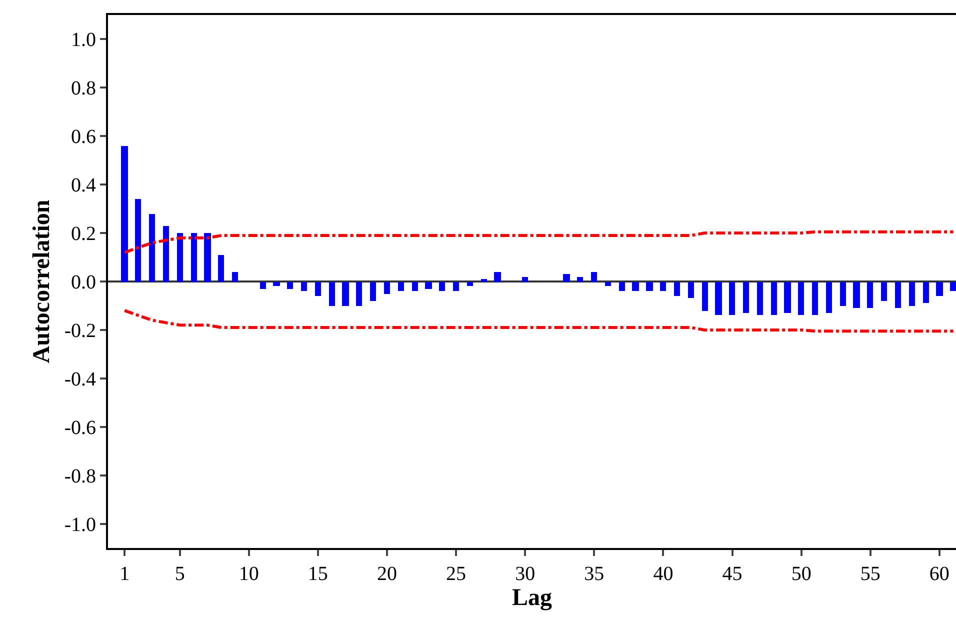  Describe the element at coordinates (532, 598) in the screenshot. I see `x-axis-title: Lag` at that location.